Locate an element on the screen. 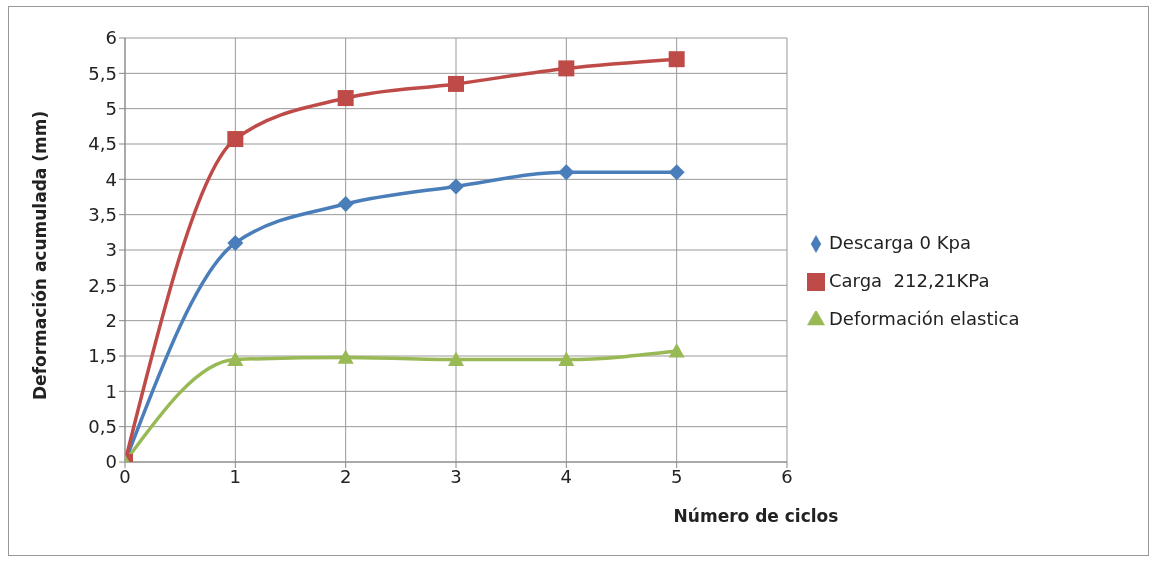 The width and height of the screenshot is (1157, 562). x-tick-label: 3 is located at coordinates (456, 476).